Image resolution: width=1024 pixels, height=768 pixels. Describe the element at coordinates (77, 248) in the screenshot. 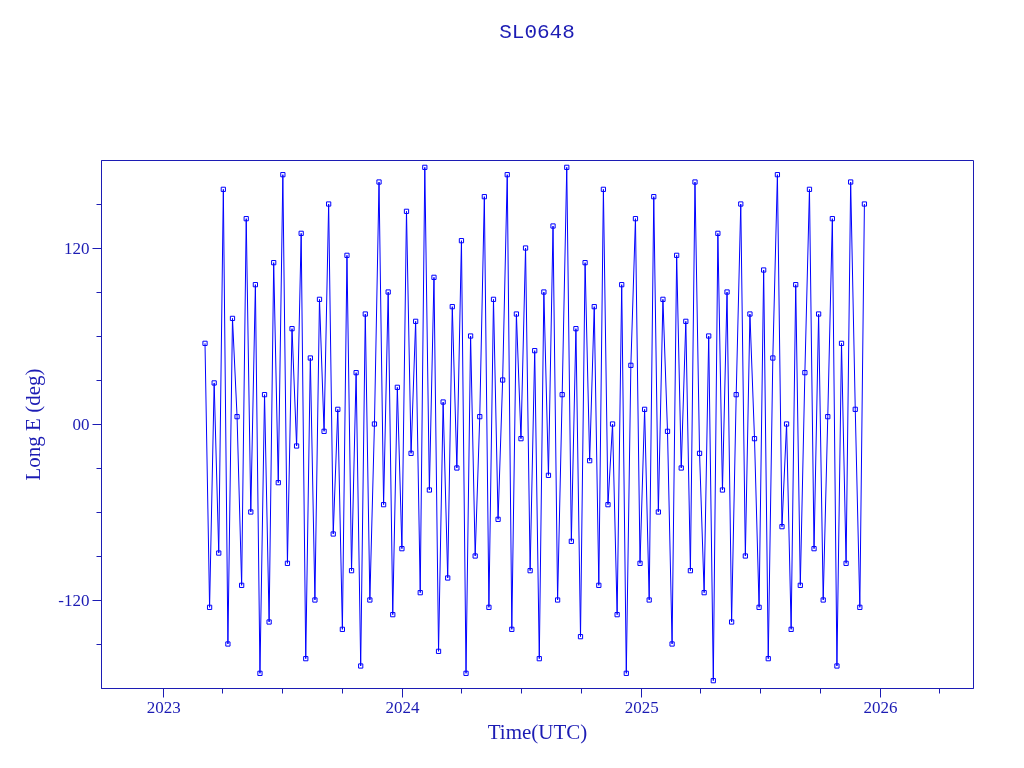

I see `y-tick-label: 120` at that location.